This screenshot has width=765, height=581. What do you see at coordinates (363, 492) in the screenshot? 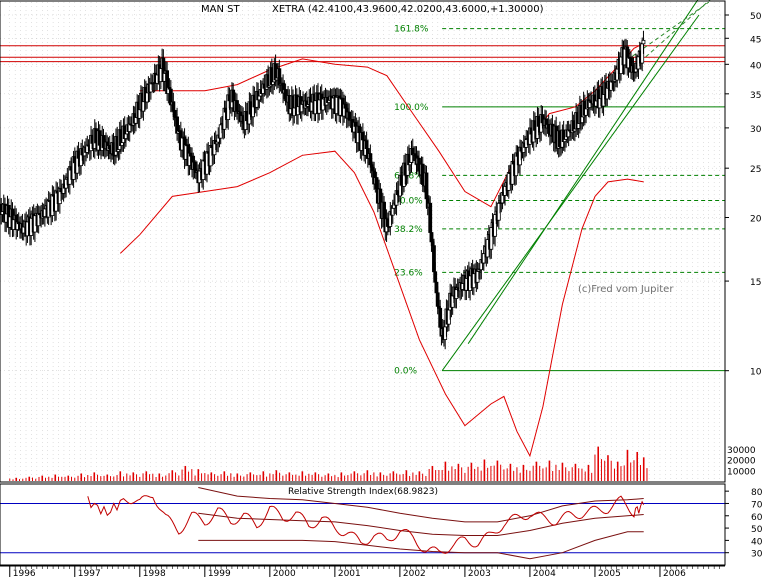
I see `rsi-title: Relative Strength Index(68.9823)` at bounding box center [363, 492].